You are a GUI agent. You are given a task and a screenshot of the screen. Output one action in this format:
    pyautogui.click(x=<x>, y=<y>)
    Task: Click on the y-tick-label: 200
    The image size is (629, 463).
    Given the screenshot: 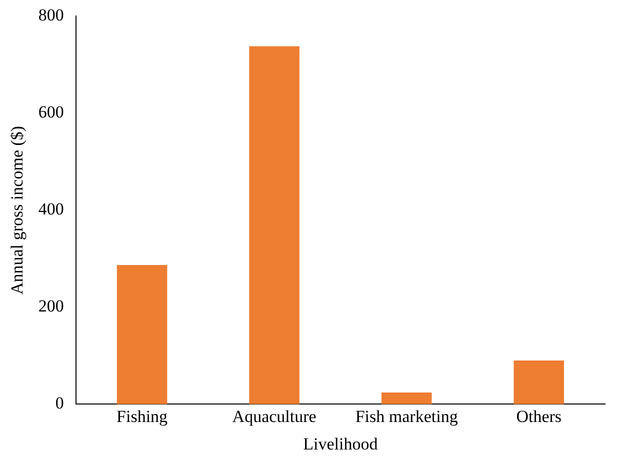 What is the action you would take?
    pyautogui.click(x=51, y=306)
    